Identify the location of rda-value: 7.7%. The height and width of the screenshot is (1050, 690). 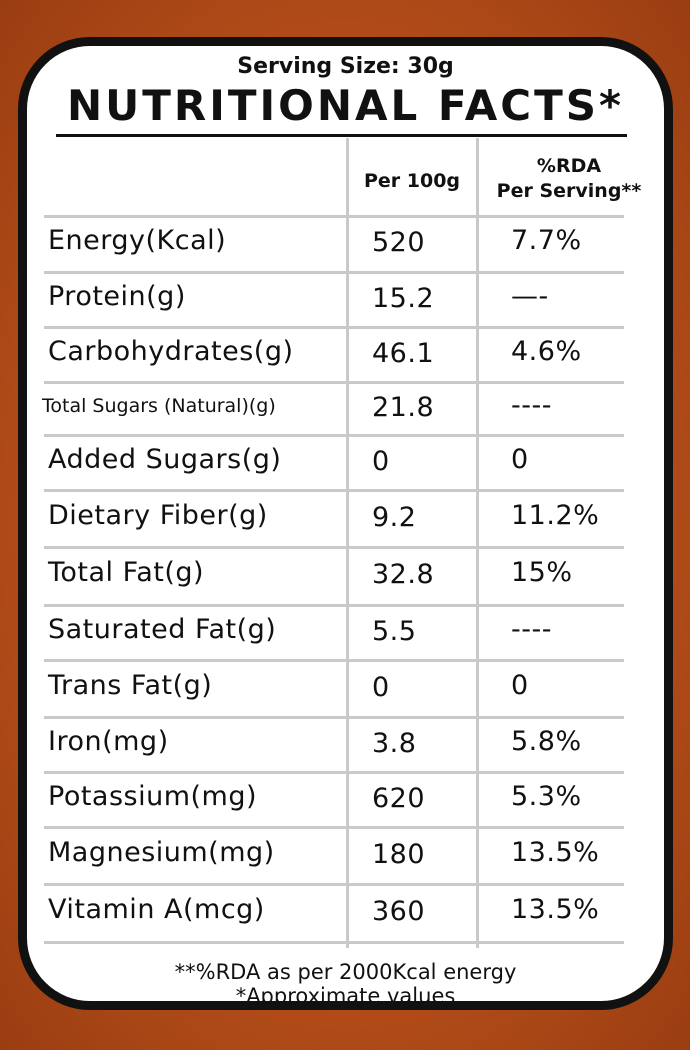
(546, 240).